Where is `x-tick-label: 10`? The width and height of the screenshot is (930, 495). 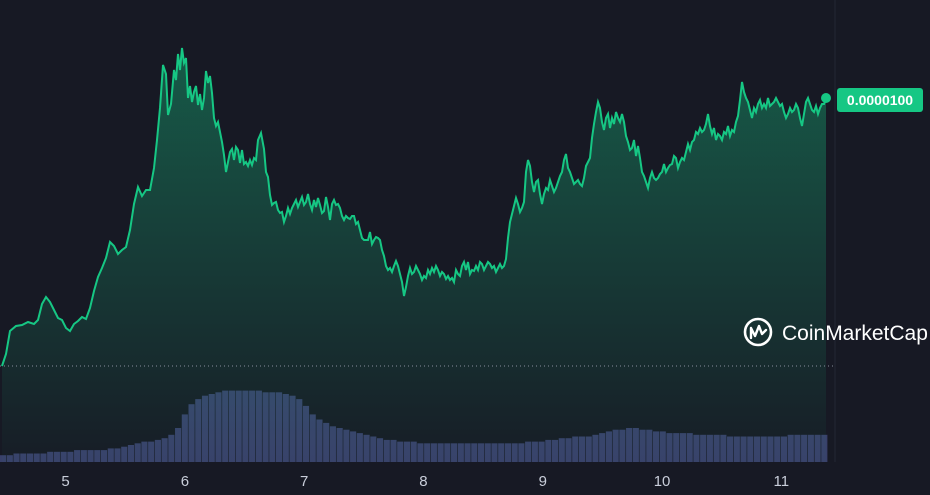
x-tick-label: 10 is located at coordinates (662, 481).